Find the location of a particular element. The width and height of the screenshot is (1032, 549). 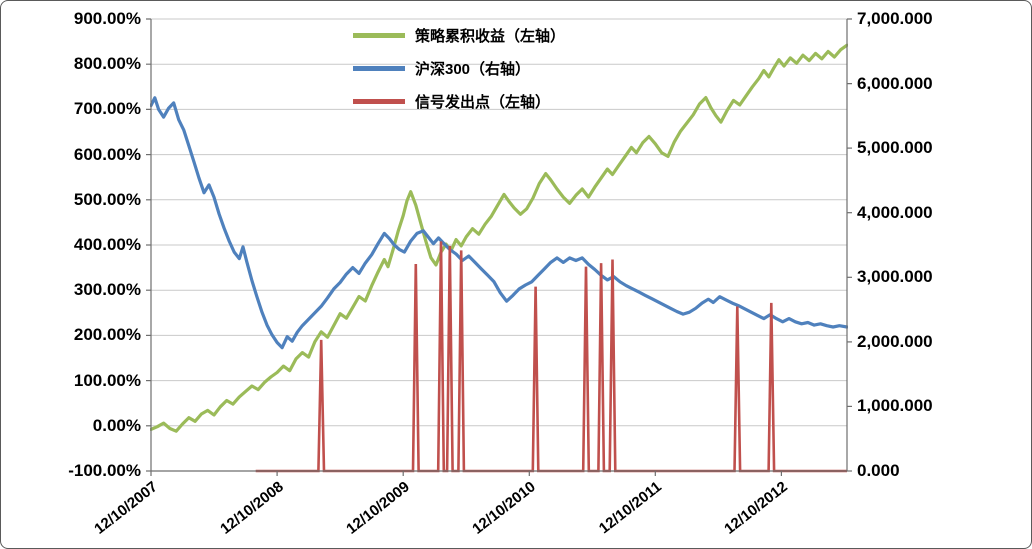

left-axis-tick-label: 900.00% is located at coordinates (107, 18).